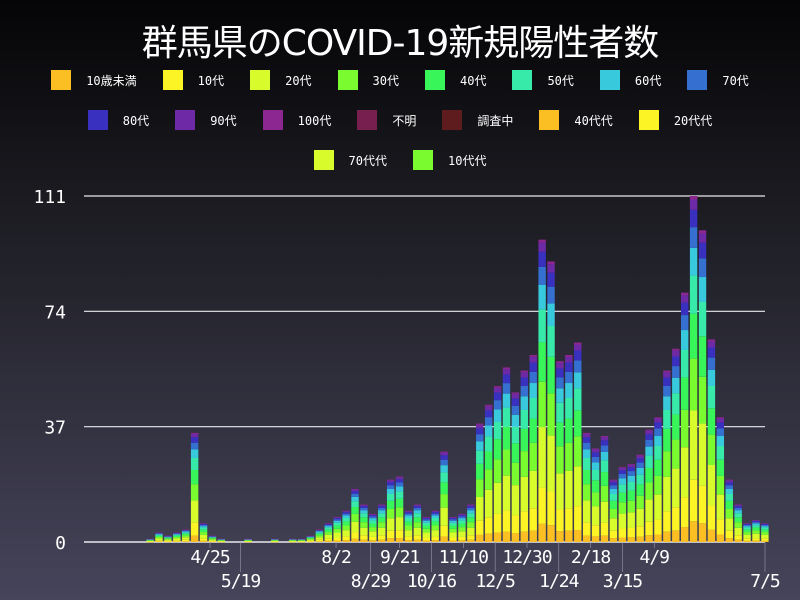  I want to click on legend-label: 70代代, so click(367, 160).